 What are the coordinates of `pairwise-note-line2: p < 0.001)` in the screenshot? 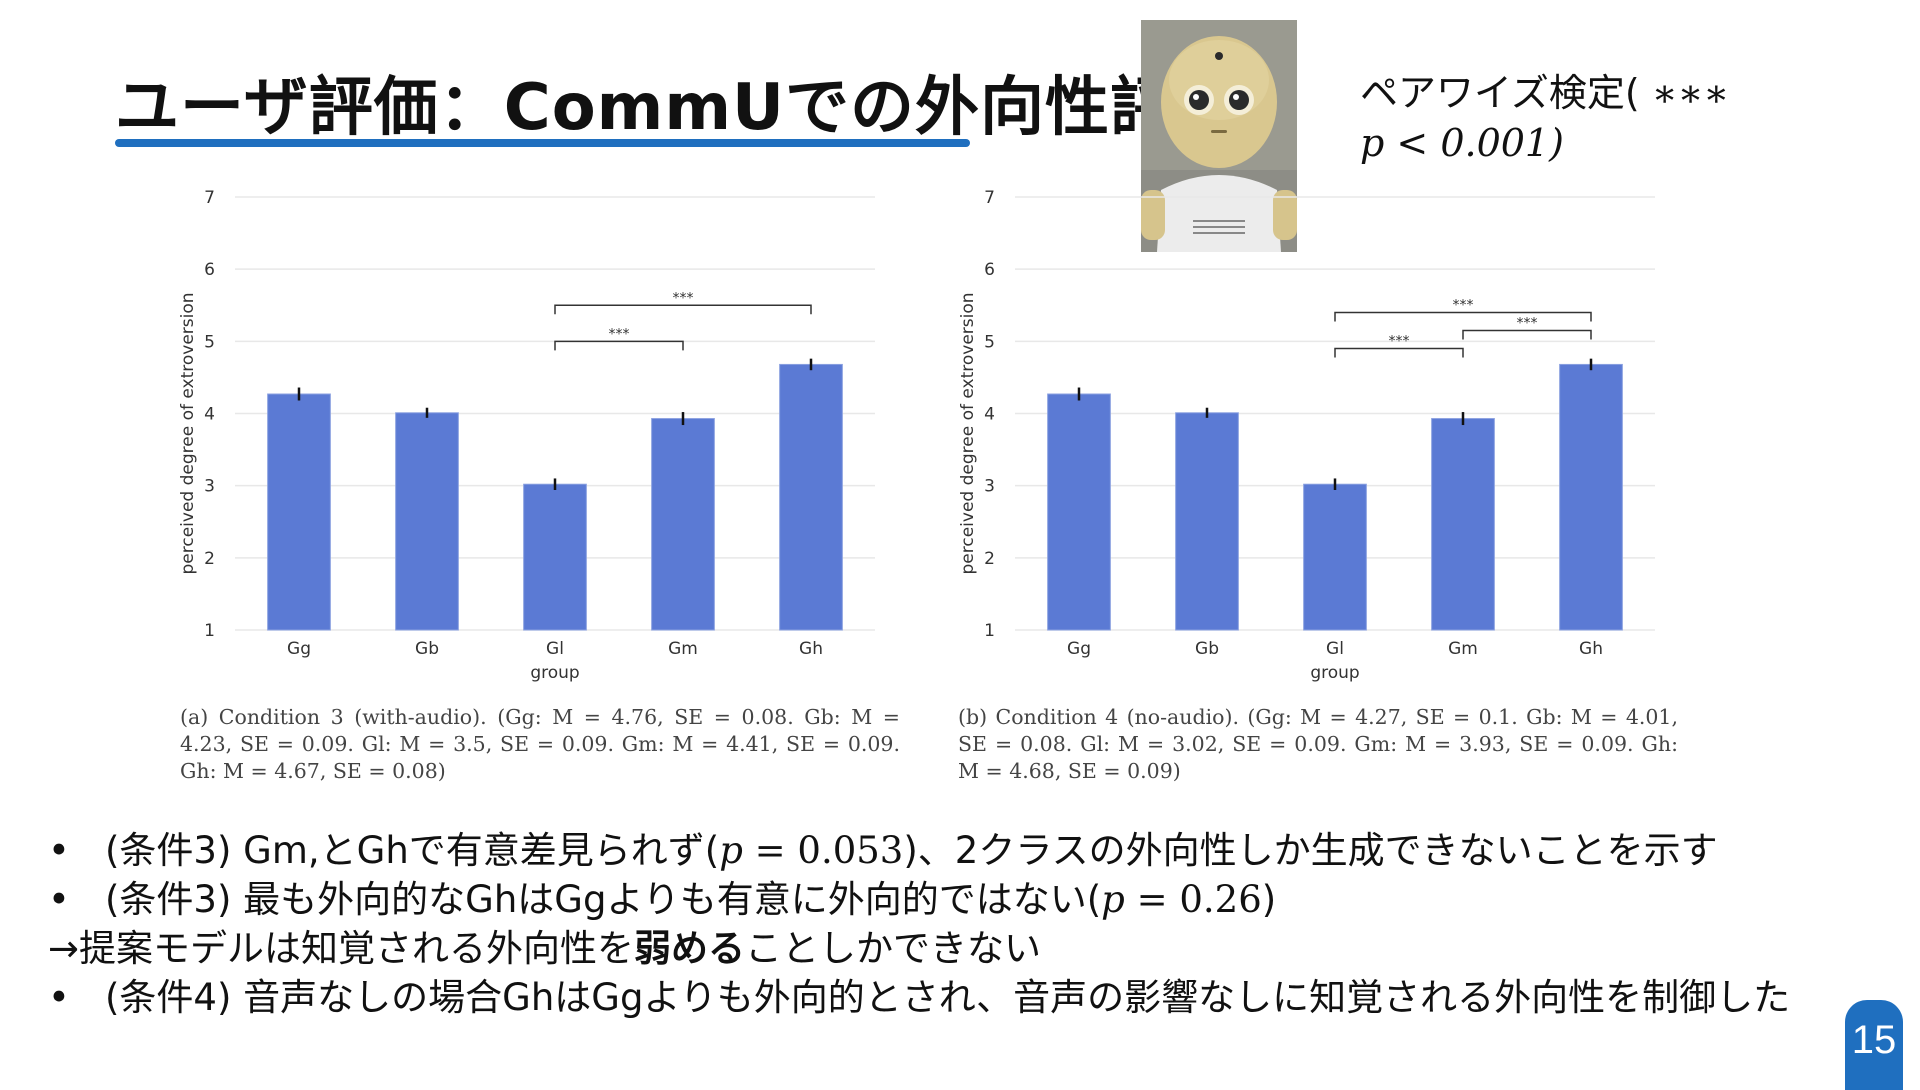 It's located at (1462, 143).